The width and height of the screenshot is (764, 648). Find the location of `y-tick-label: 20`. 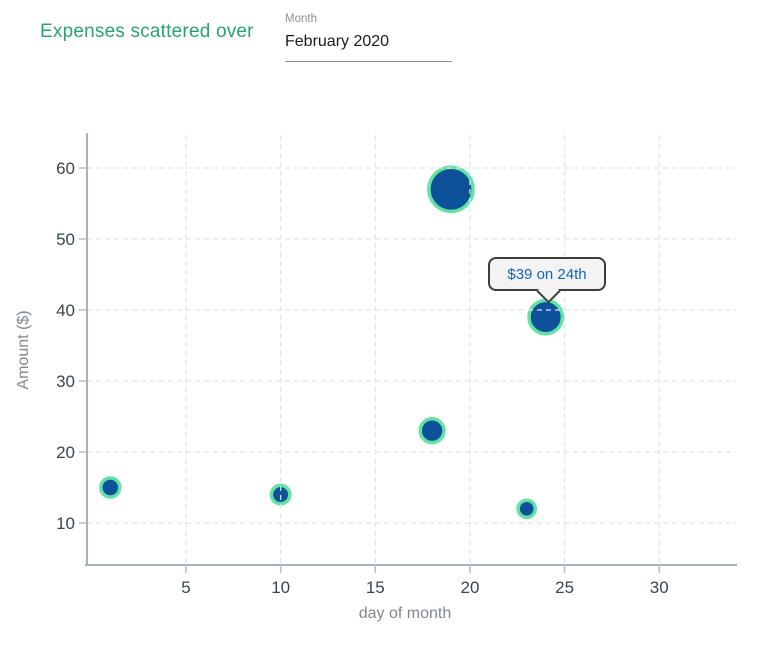

y-tick-label: 20 is located at coordinates (65, 452).